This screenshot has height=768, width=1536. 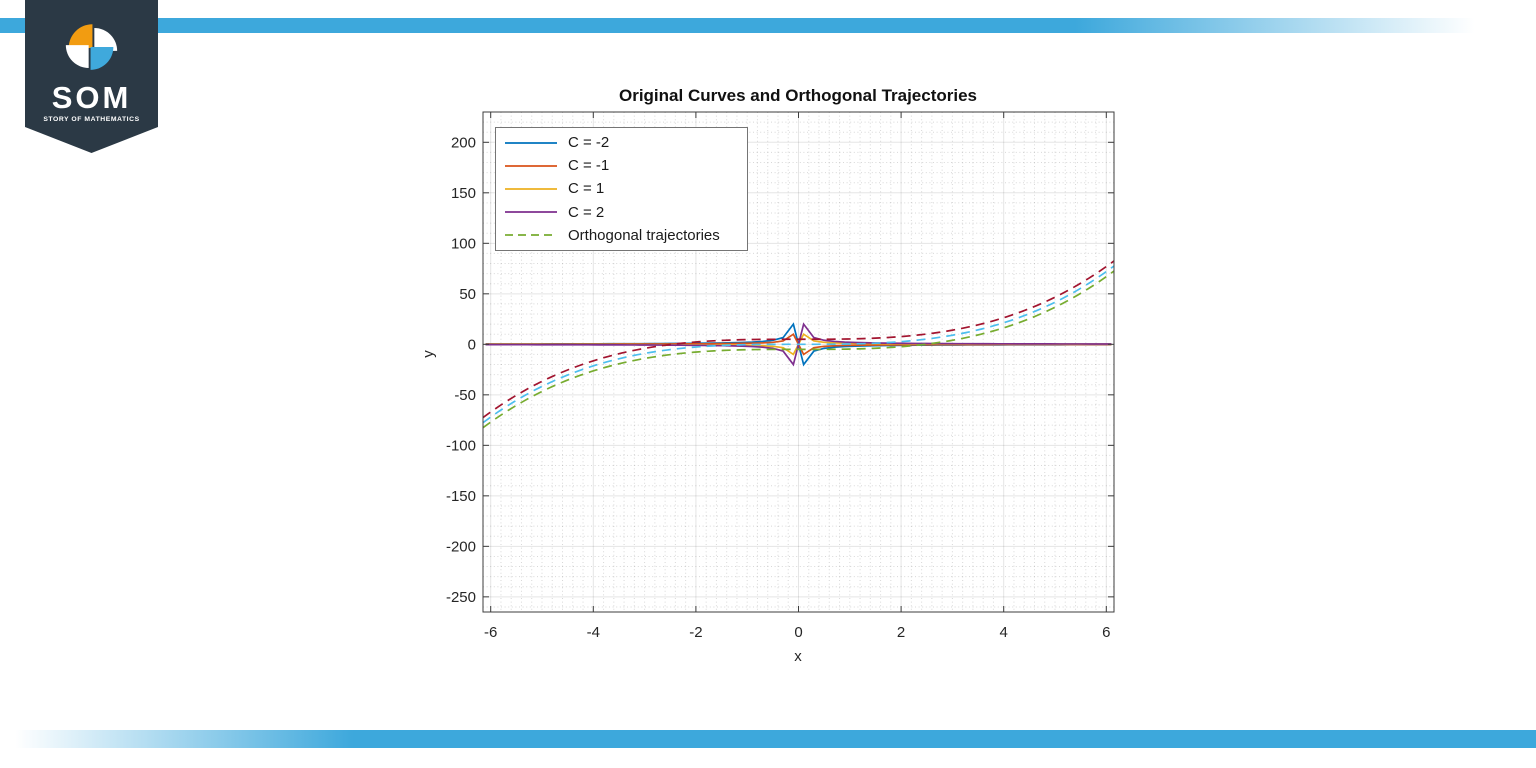 I want to click on legend-entry: C = 2, so click(x=621, y=212).